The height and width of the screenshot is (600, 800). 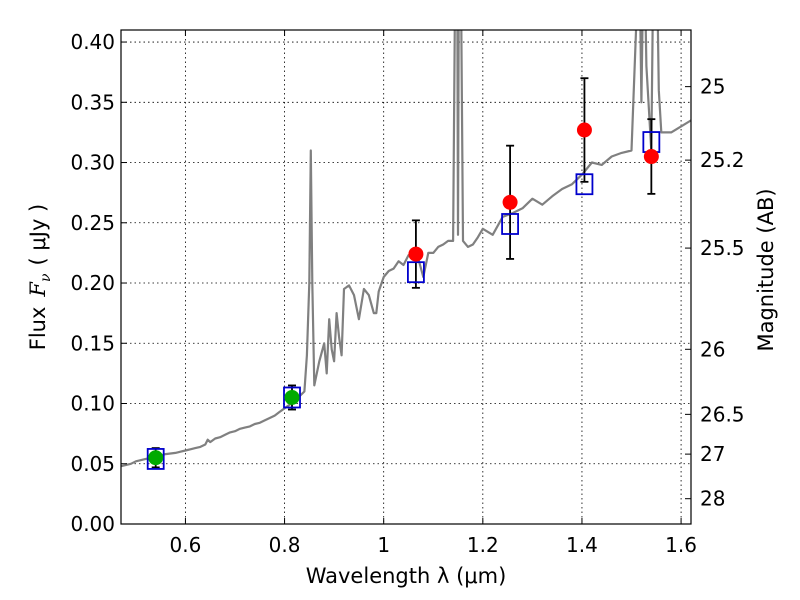 I want to click on y-axis-label: Flux Fν ( μJy ), so click(x=40, y=277).